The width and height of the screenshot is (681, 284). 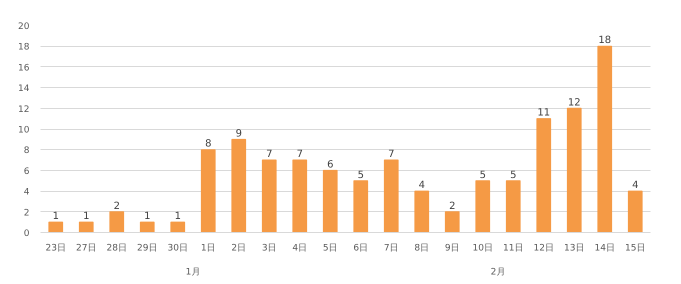 What do you see at coordinates (391, 249) in the screenshot?
I see `x-tick-label: 7日` at bounding box center [391, 249].